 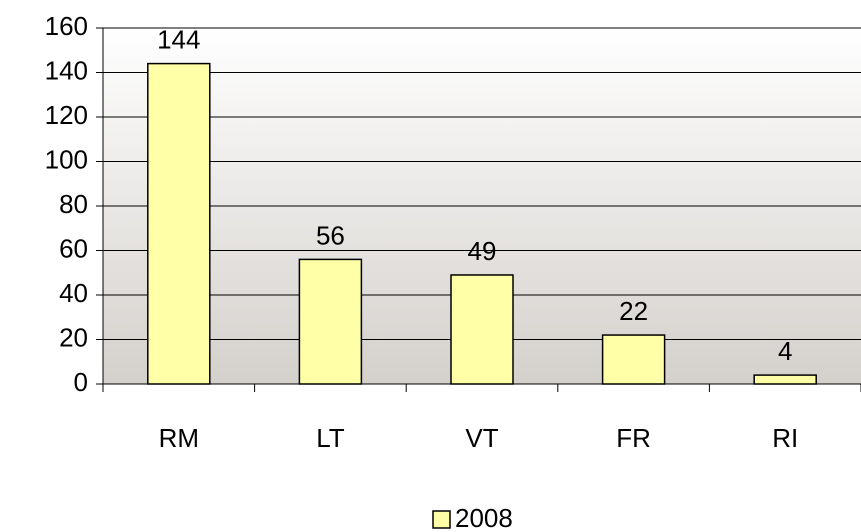 I want to click on x-tick-label: FR, so click(x=633, y=438).